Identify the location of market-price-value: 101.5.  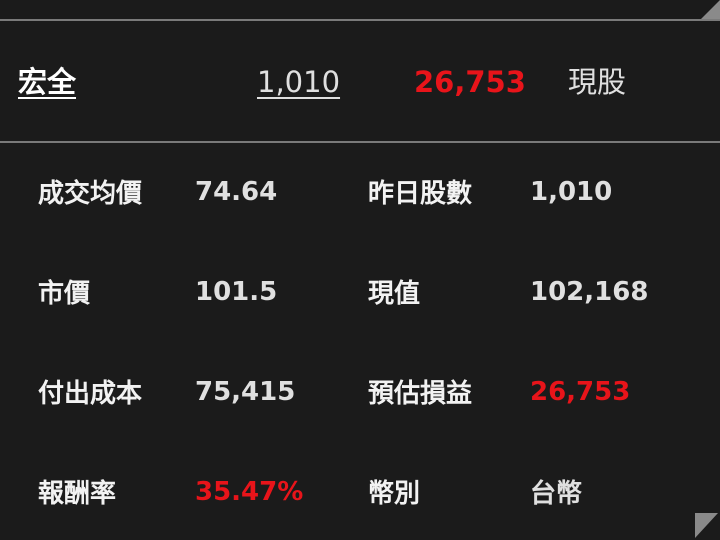
(236, 292).